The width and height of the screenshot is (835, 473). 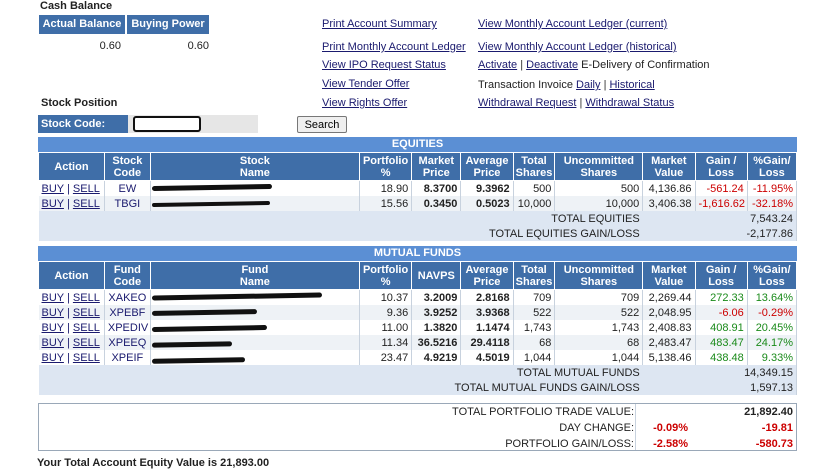 I want to click on withdrawal-request-link: Withdrawal Request, so click(x=527, y=103).